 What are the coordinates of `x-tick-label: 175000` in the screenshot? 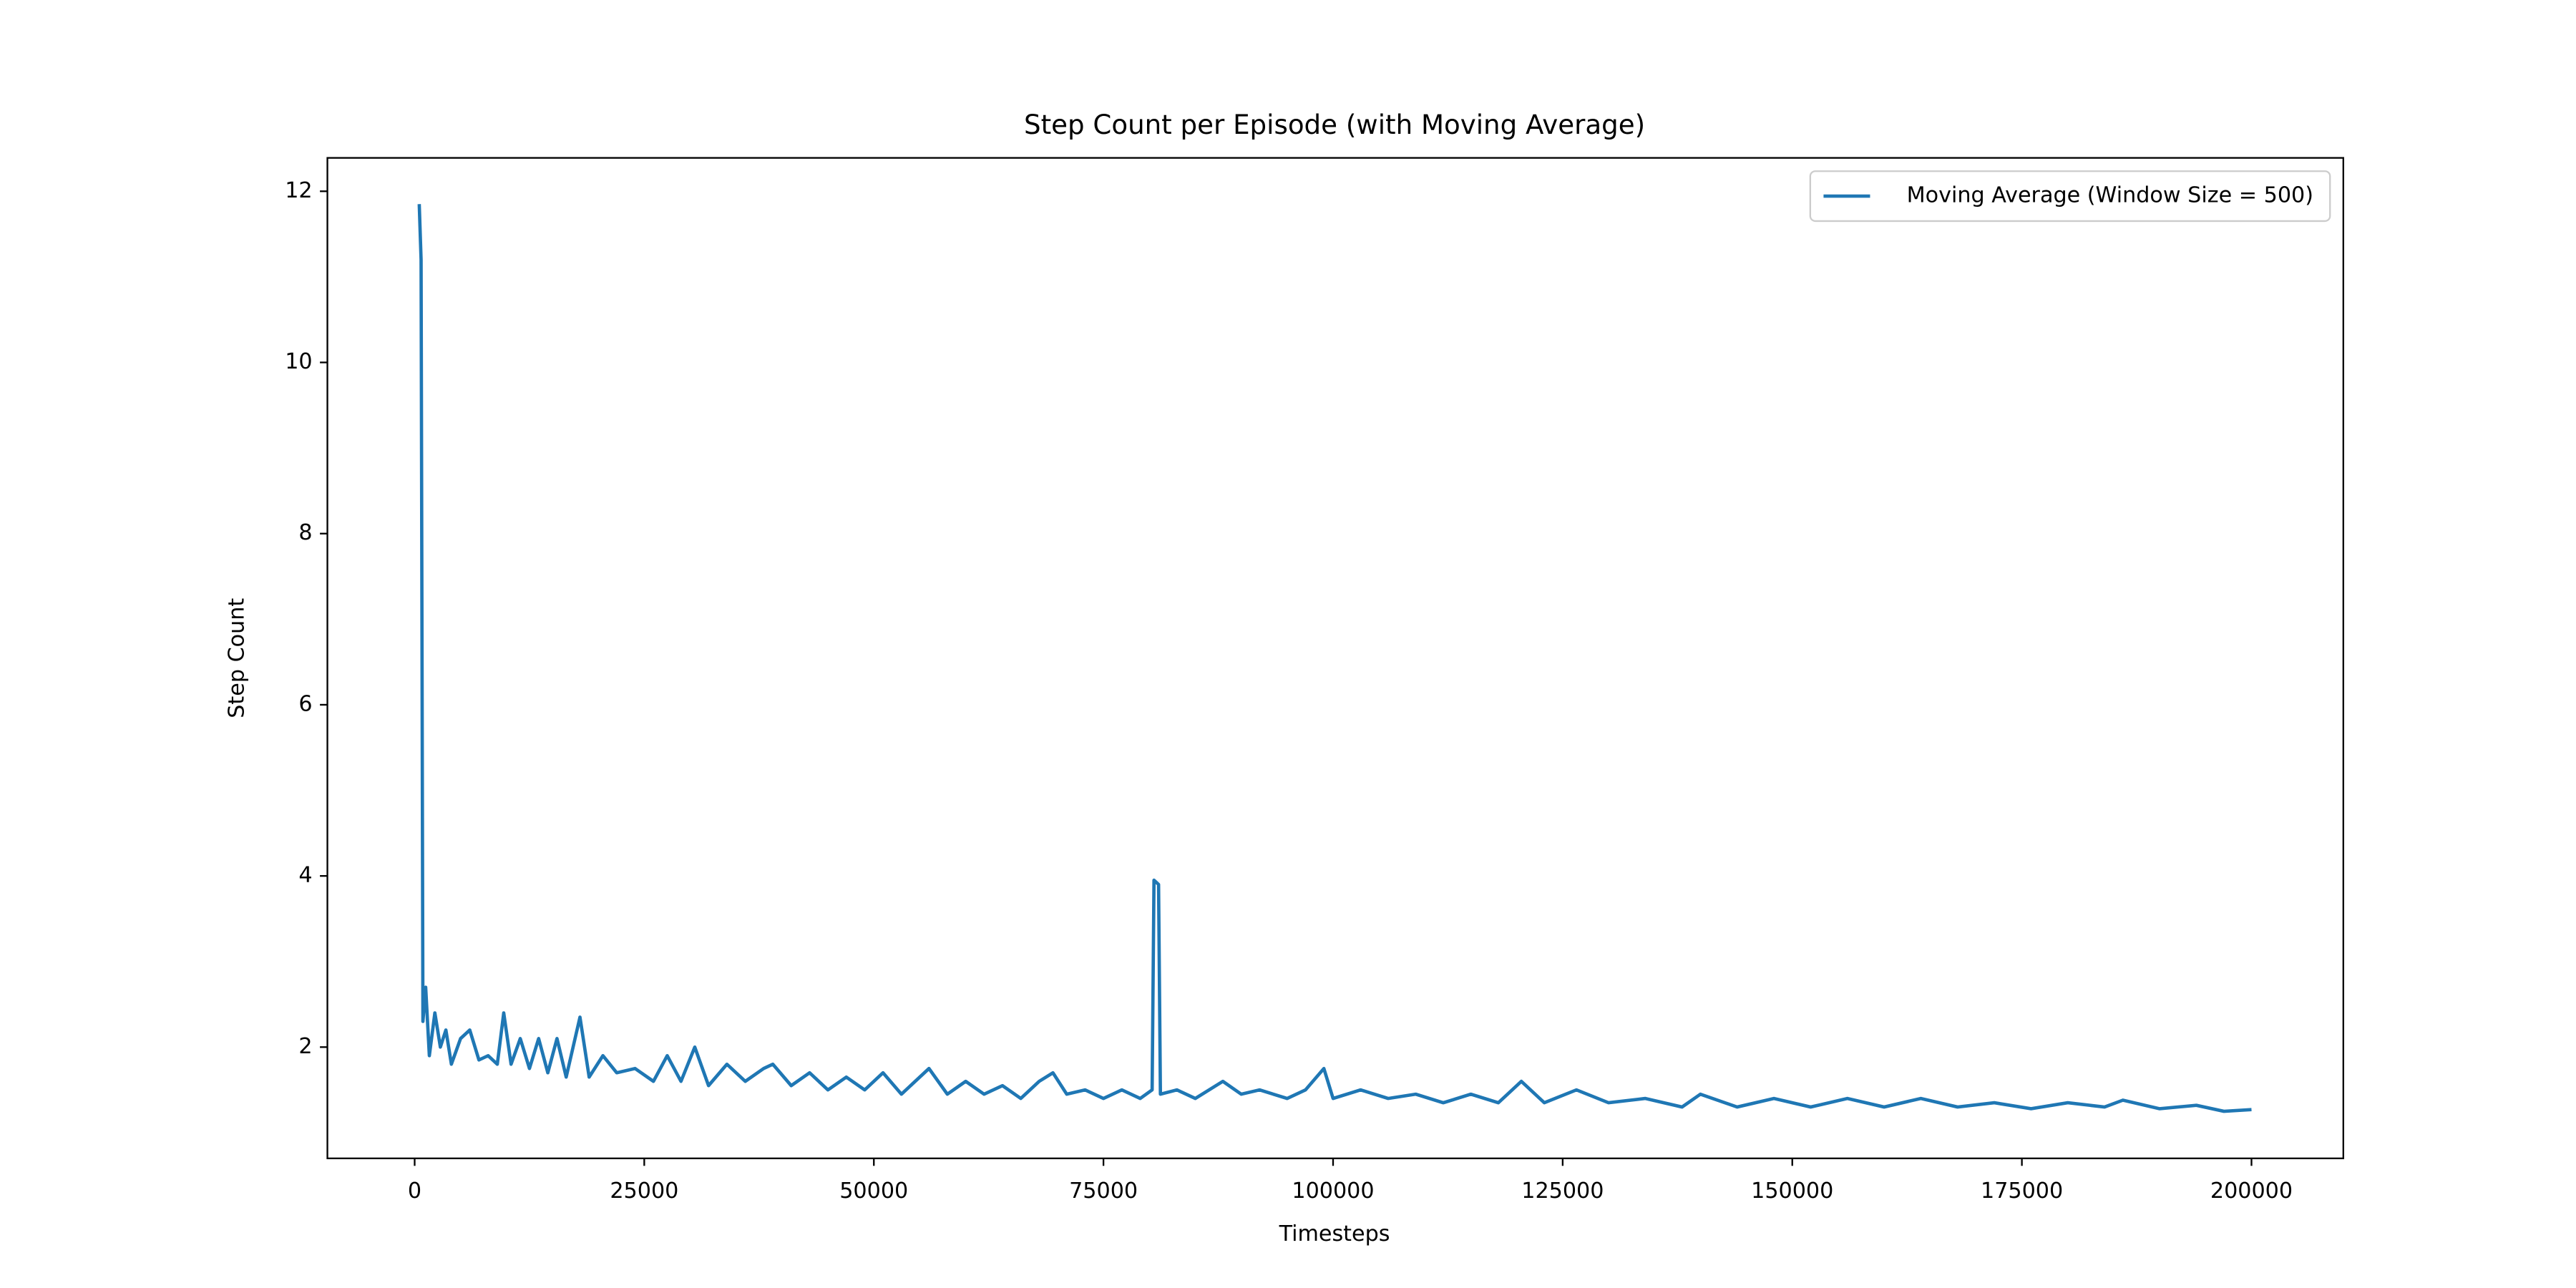 It's located at (2022, 1191).